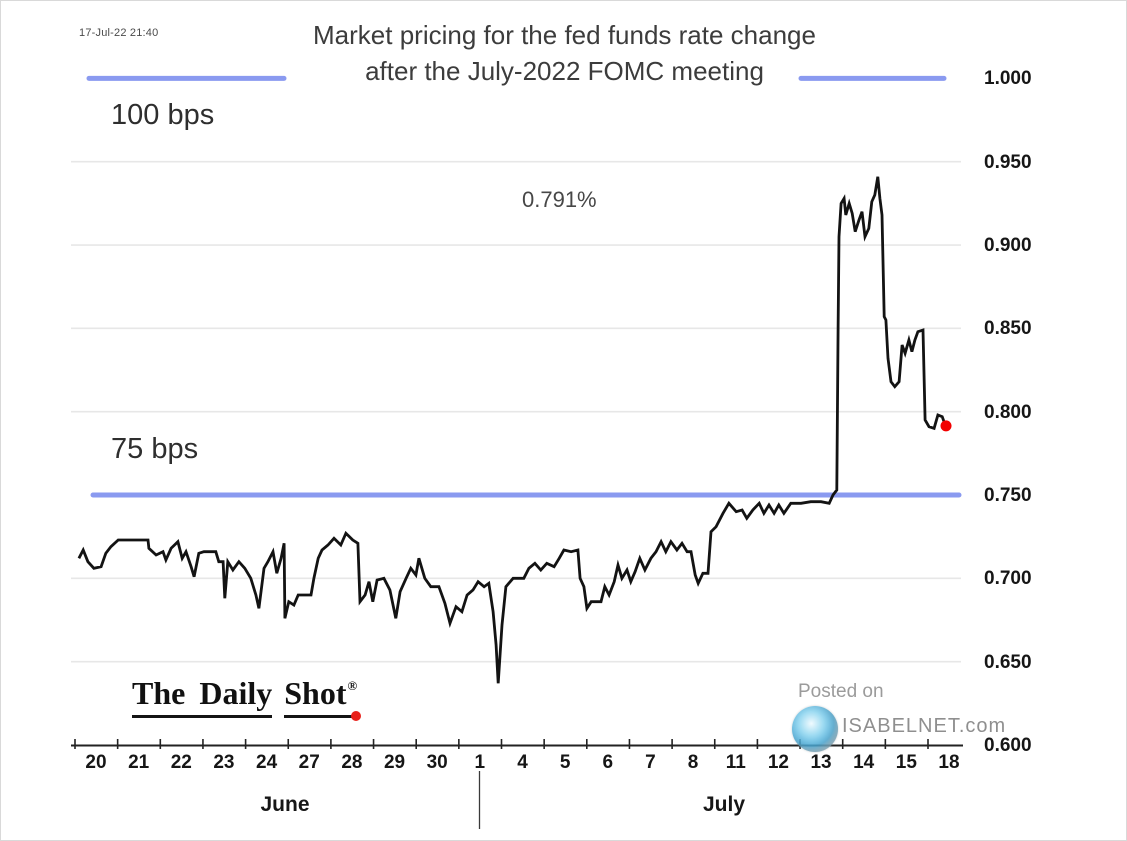 The width and height of the screenshot is (1127, 841). What do you see at coordinates (1008, 579) in the screenshot?
I see `y-tick-label: 0.700` at bounding box center [1008, 579].